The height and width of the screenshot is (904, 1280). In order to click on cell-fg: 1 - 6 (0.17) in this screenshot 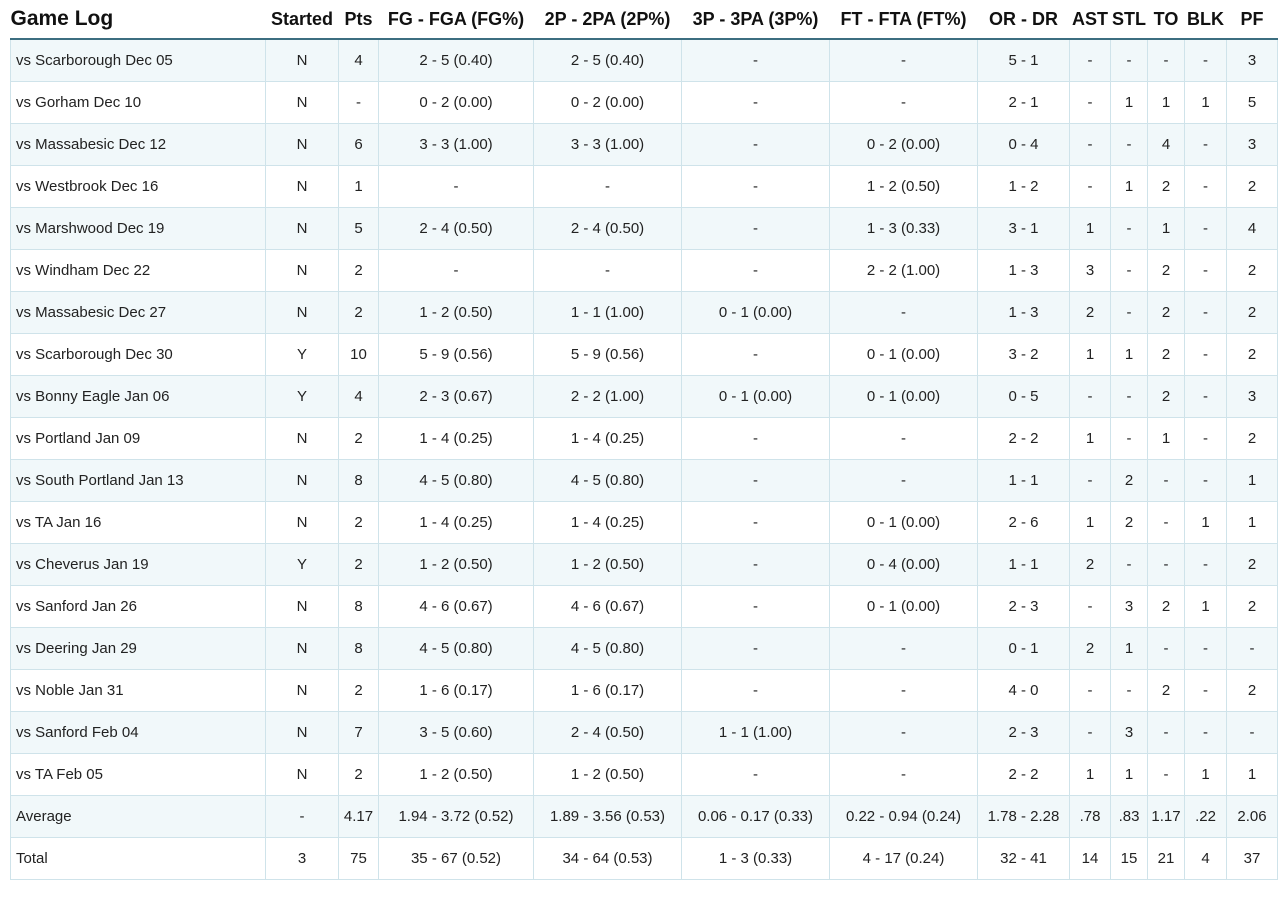, I will do `click(456, 690)`.